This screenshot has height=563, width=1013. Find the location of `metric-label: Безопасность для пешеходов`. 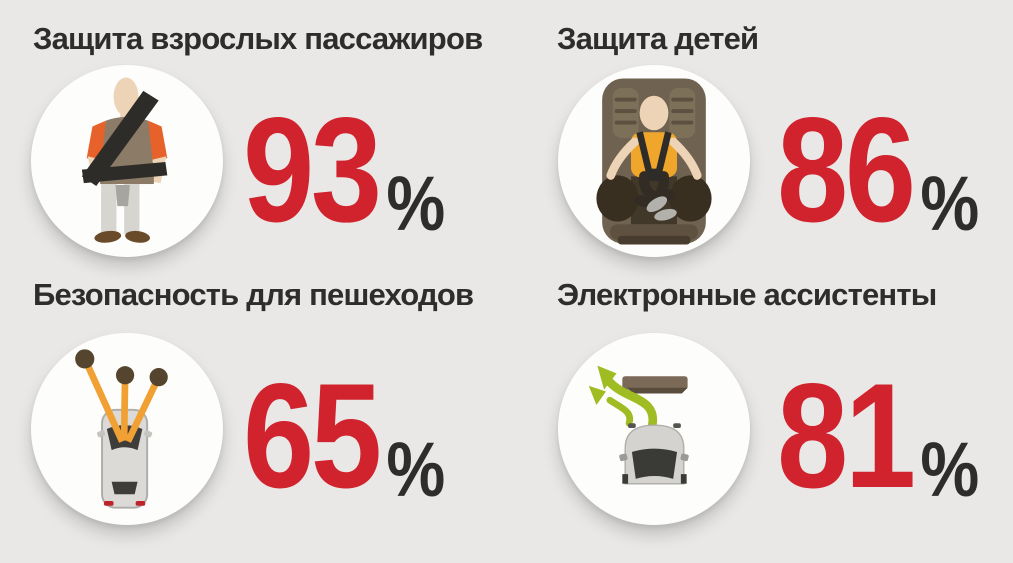

metric-label: Безопасность для пешеходов is located at coordinates (253, 294).